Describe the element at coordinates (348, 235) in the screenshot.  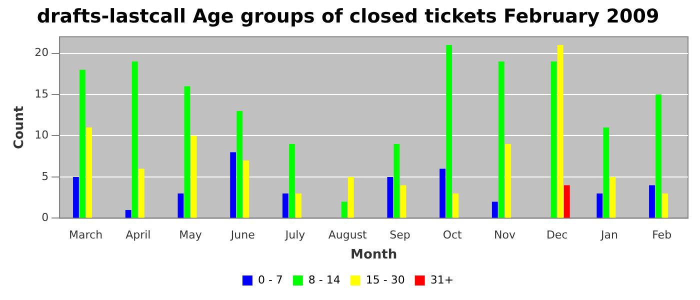
I see `x-tick-label: August` at that location.